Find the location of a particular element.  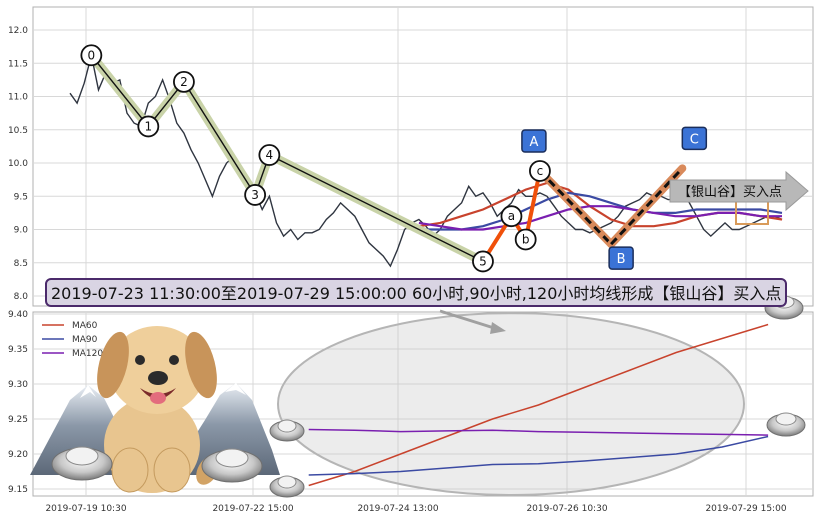

wave-marker-label: c is located at coordinates (540, 171).